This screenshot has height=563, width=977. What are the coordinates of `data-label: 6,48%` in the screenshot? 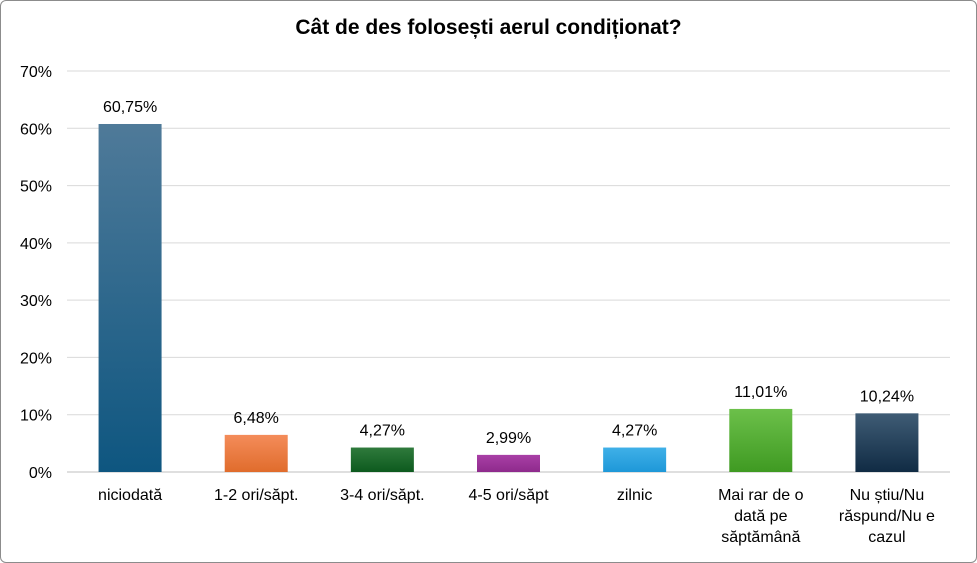 It's located at (256, 418).